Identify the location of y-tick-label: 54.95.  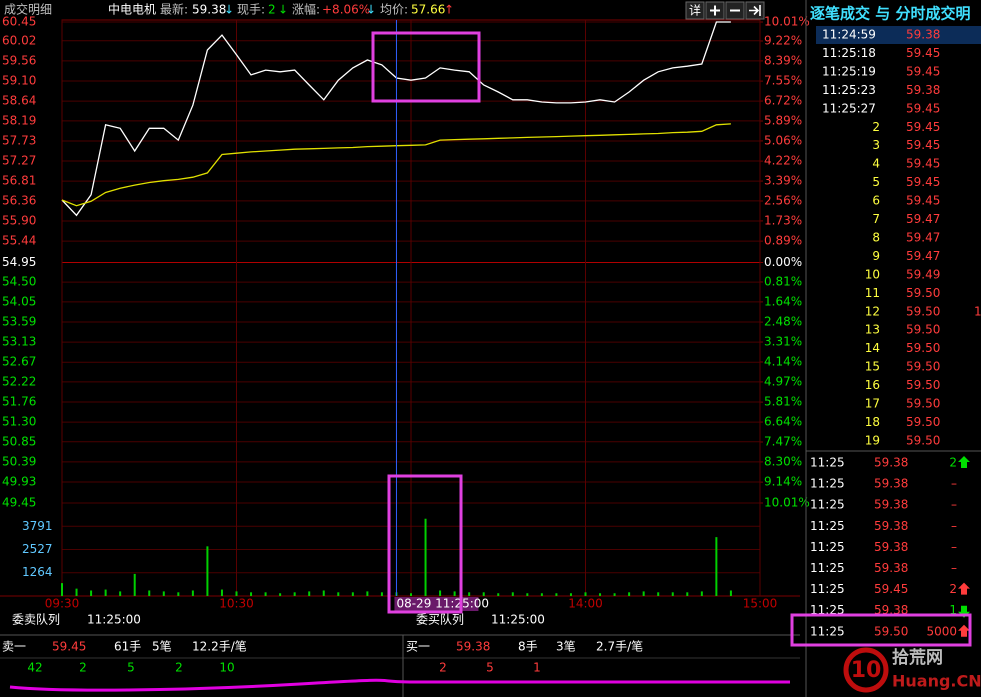
(19, 262).